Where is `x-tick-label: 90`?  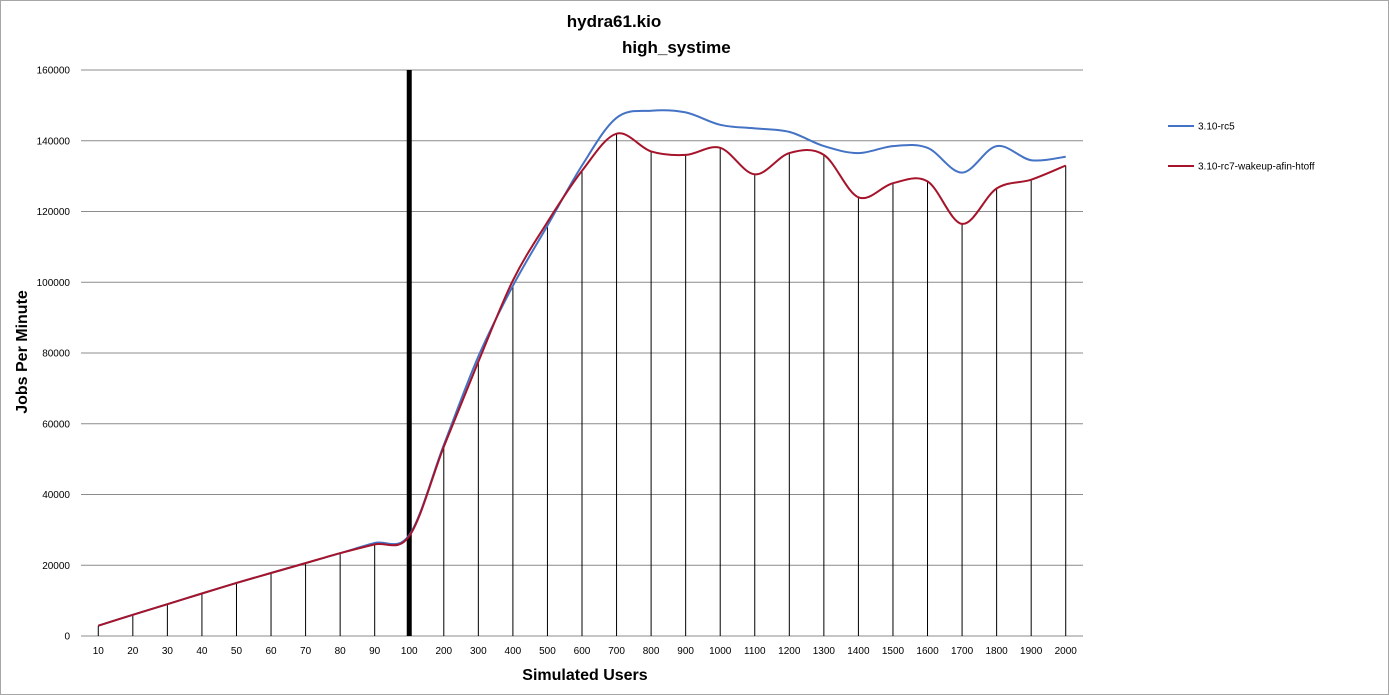
x-tick-label: 90 is located at coordinates (375, 651).